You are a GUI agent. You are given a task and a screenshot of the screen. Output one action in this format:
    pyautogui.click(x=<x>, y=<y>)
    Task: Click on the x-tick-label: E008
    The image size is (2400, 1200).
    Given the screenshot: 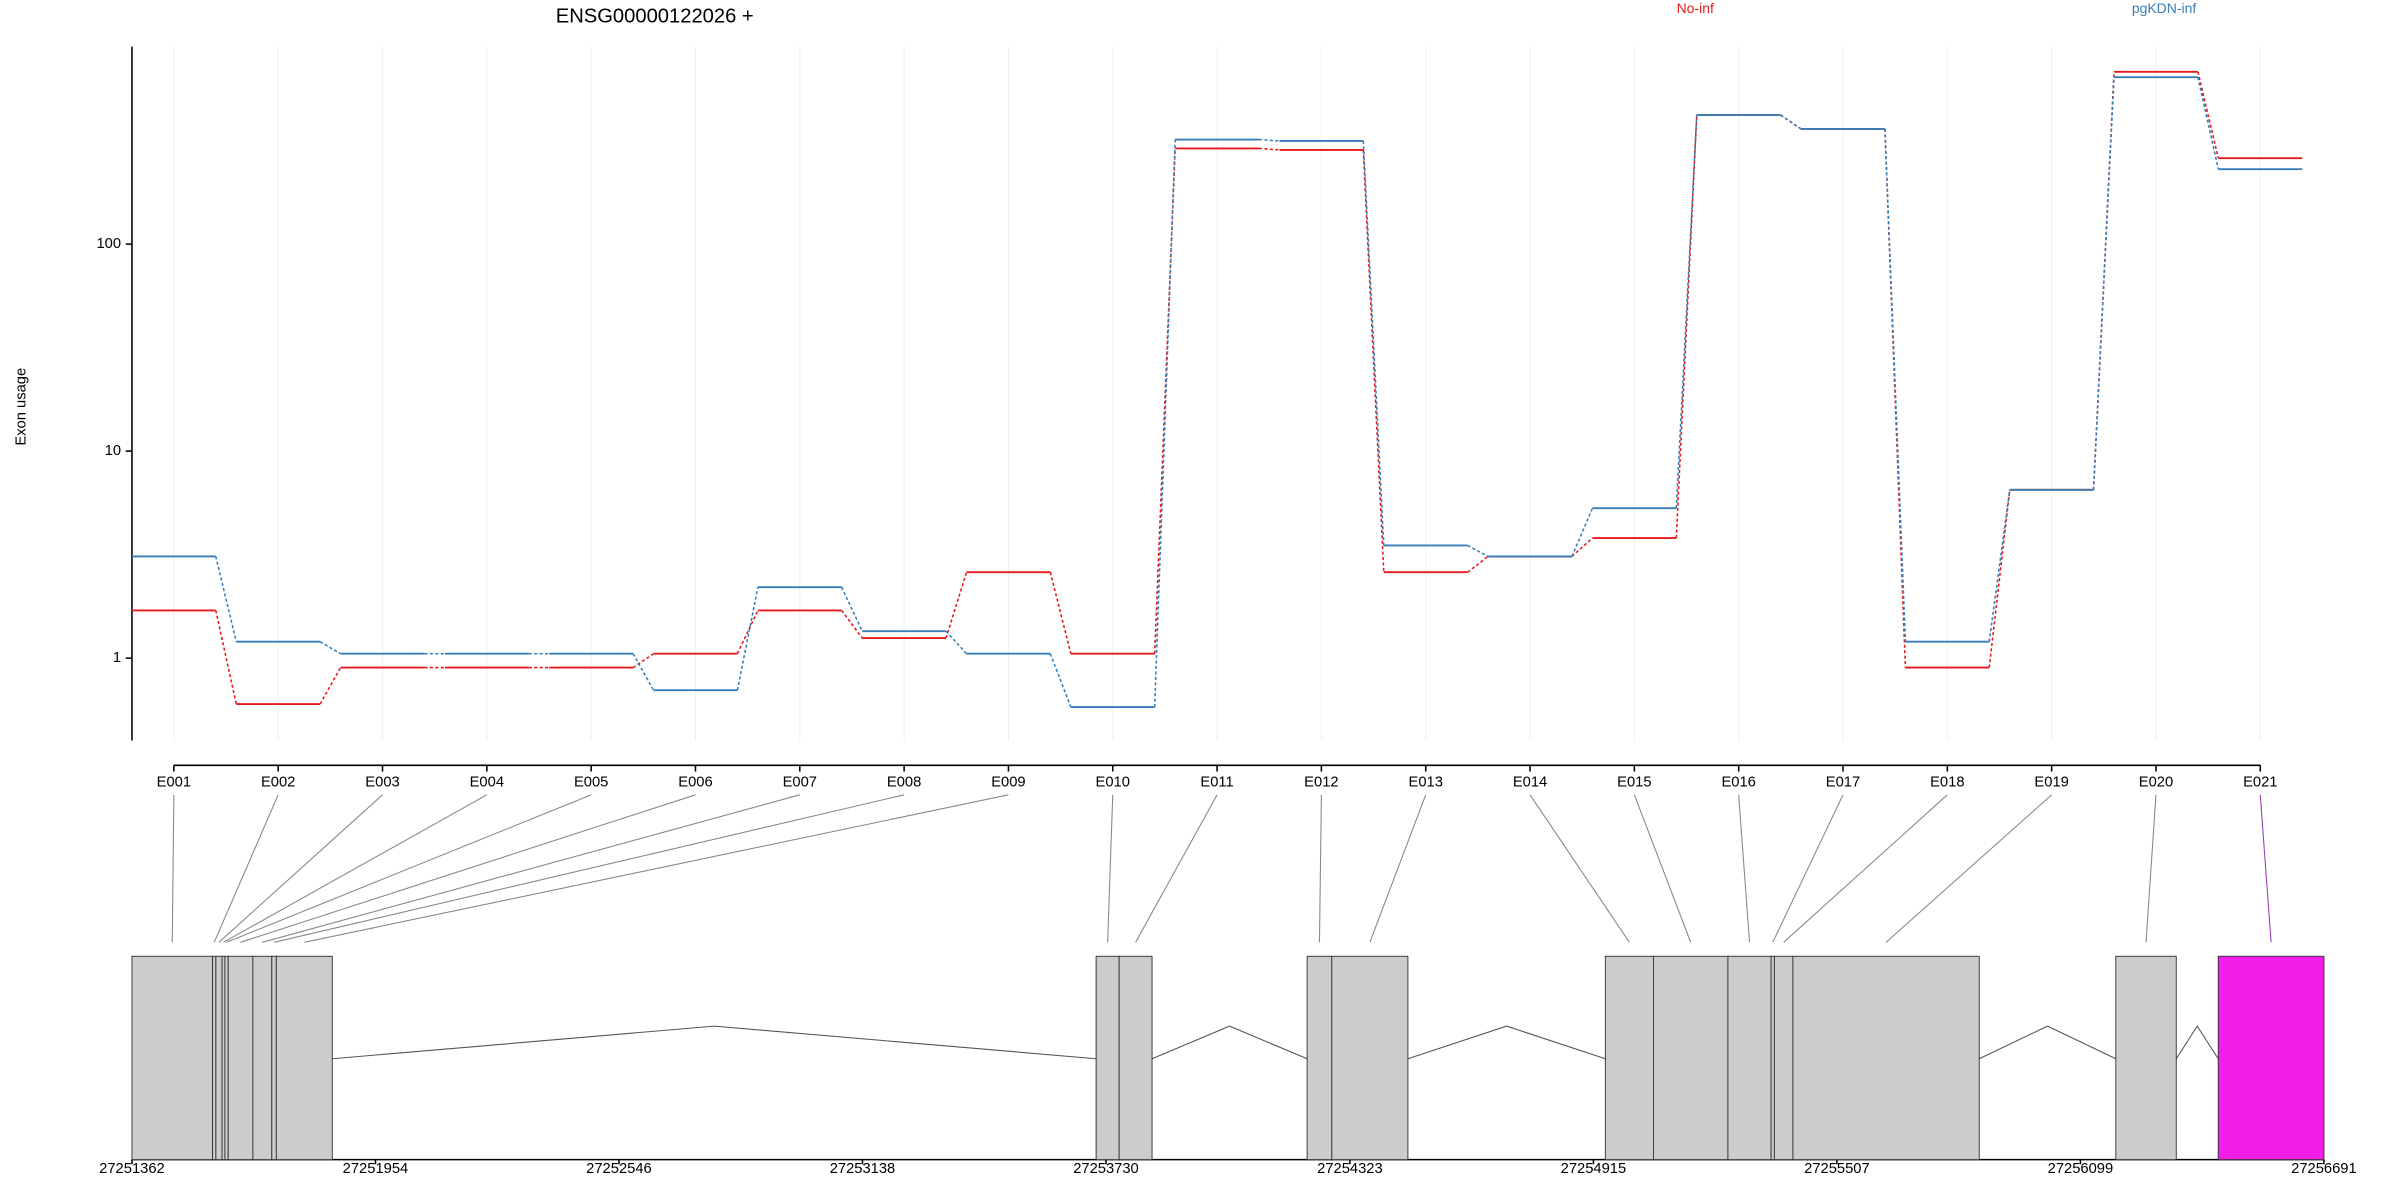 What is the action you would take?
    pyautogui.click(x=904, y=782)
    